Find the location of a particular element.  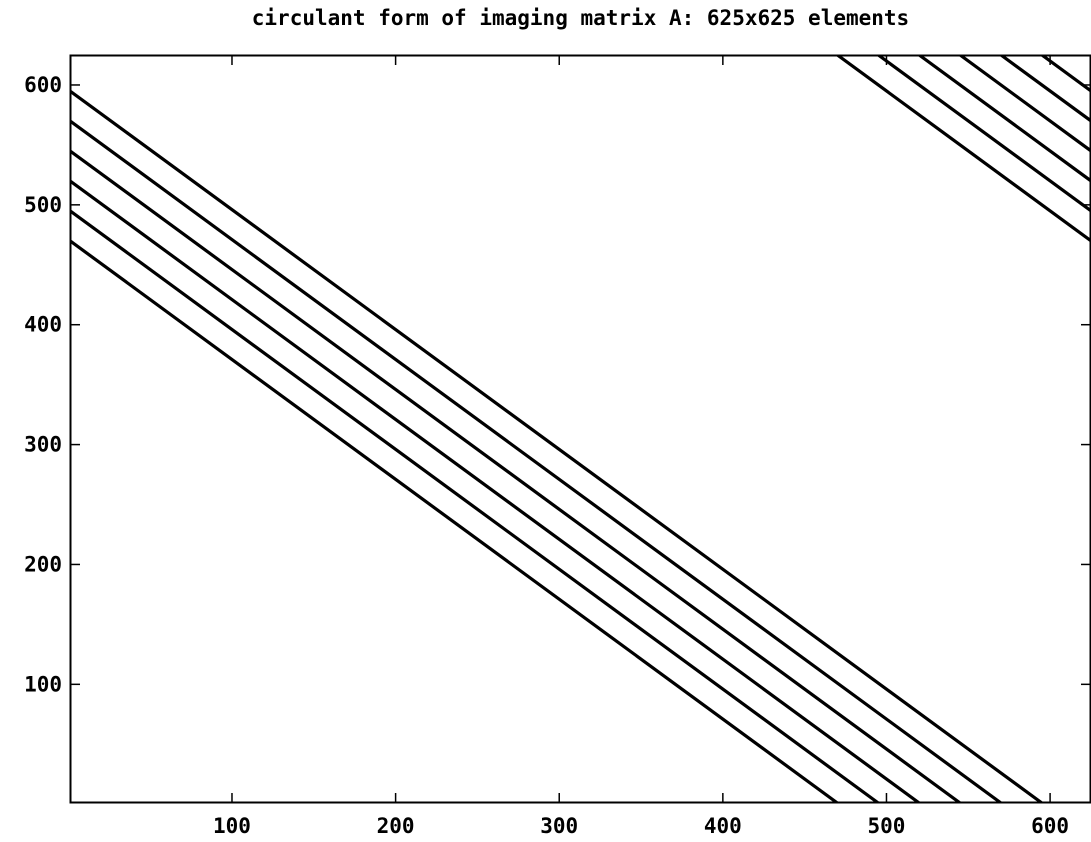

x-tick-label: 100 is located at coordinates (232, 826).